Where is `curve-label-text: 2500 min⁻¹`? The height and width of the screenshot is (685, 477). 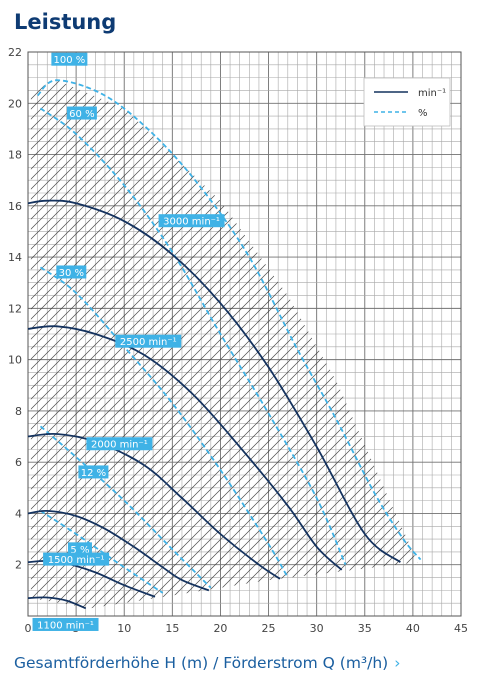 curve-label-text: 2500 min⁻¹ is located at coordinates (148, 342).